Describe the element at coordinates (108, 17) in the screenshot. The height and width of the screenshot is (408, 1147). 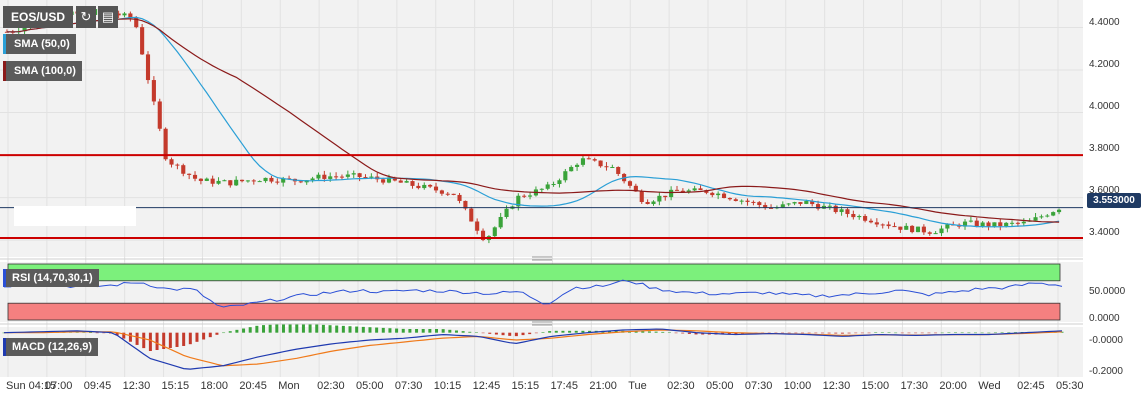
I see `calendar-icon: ▤` at that location.